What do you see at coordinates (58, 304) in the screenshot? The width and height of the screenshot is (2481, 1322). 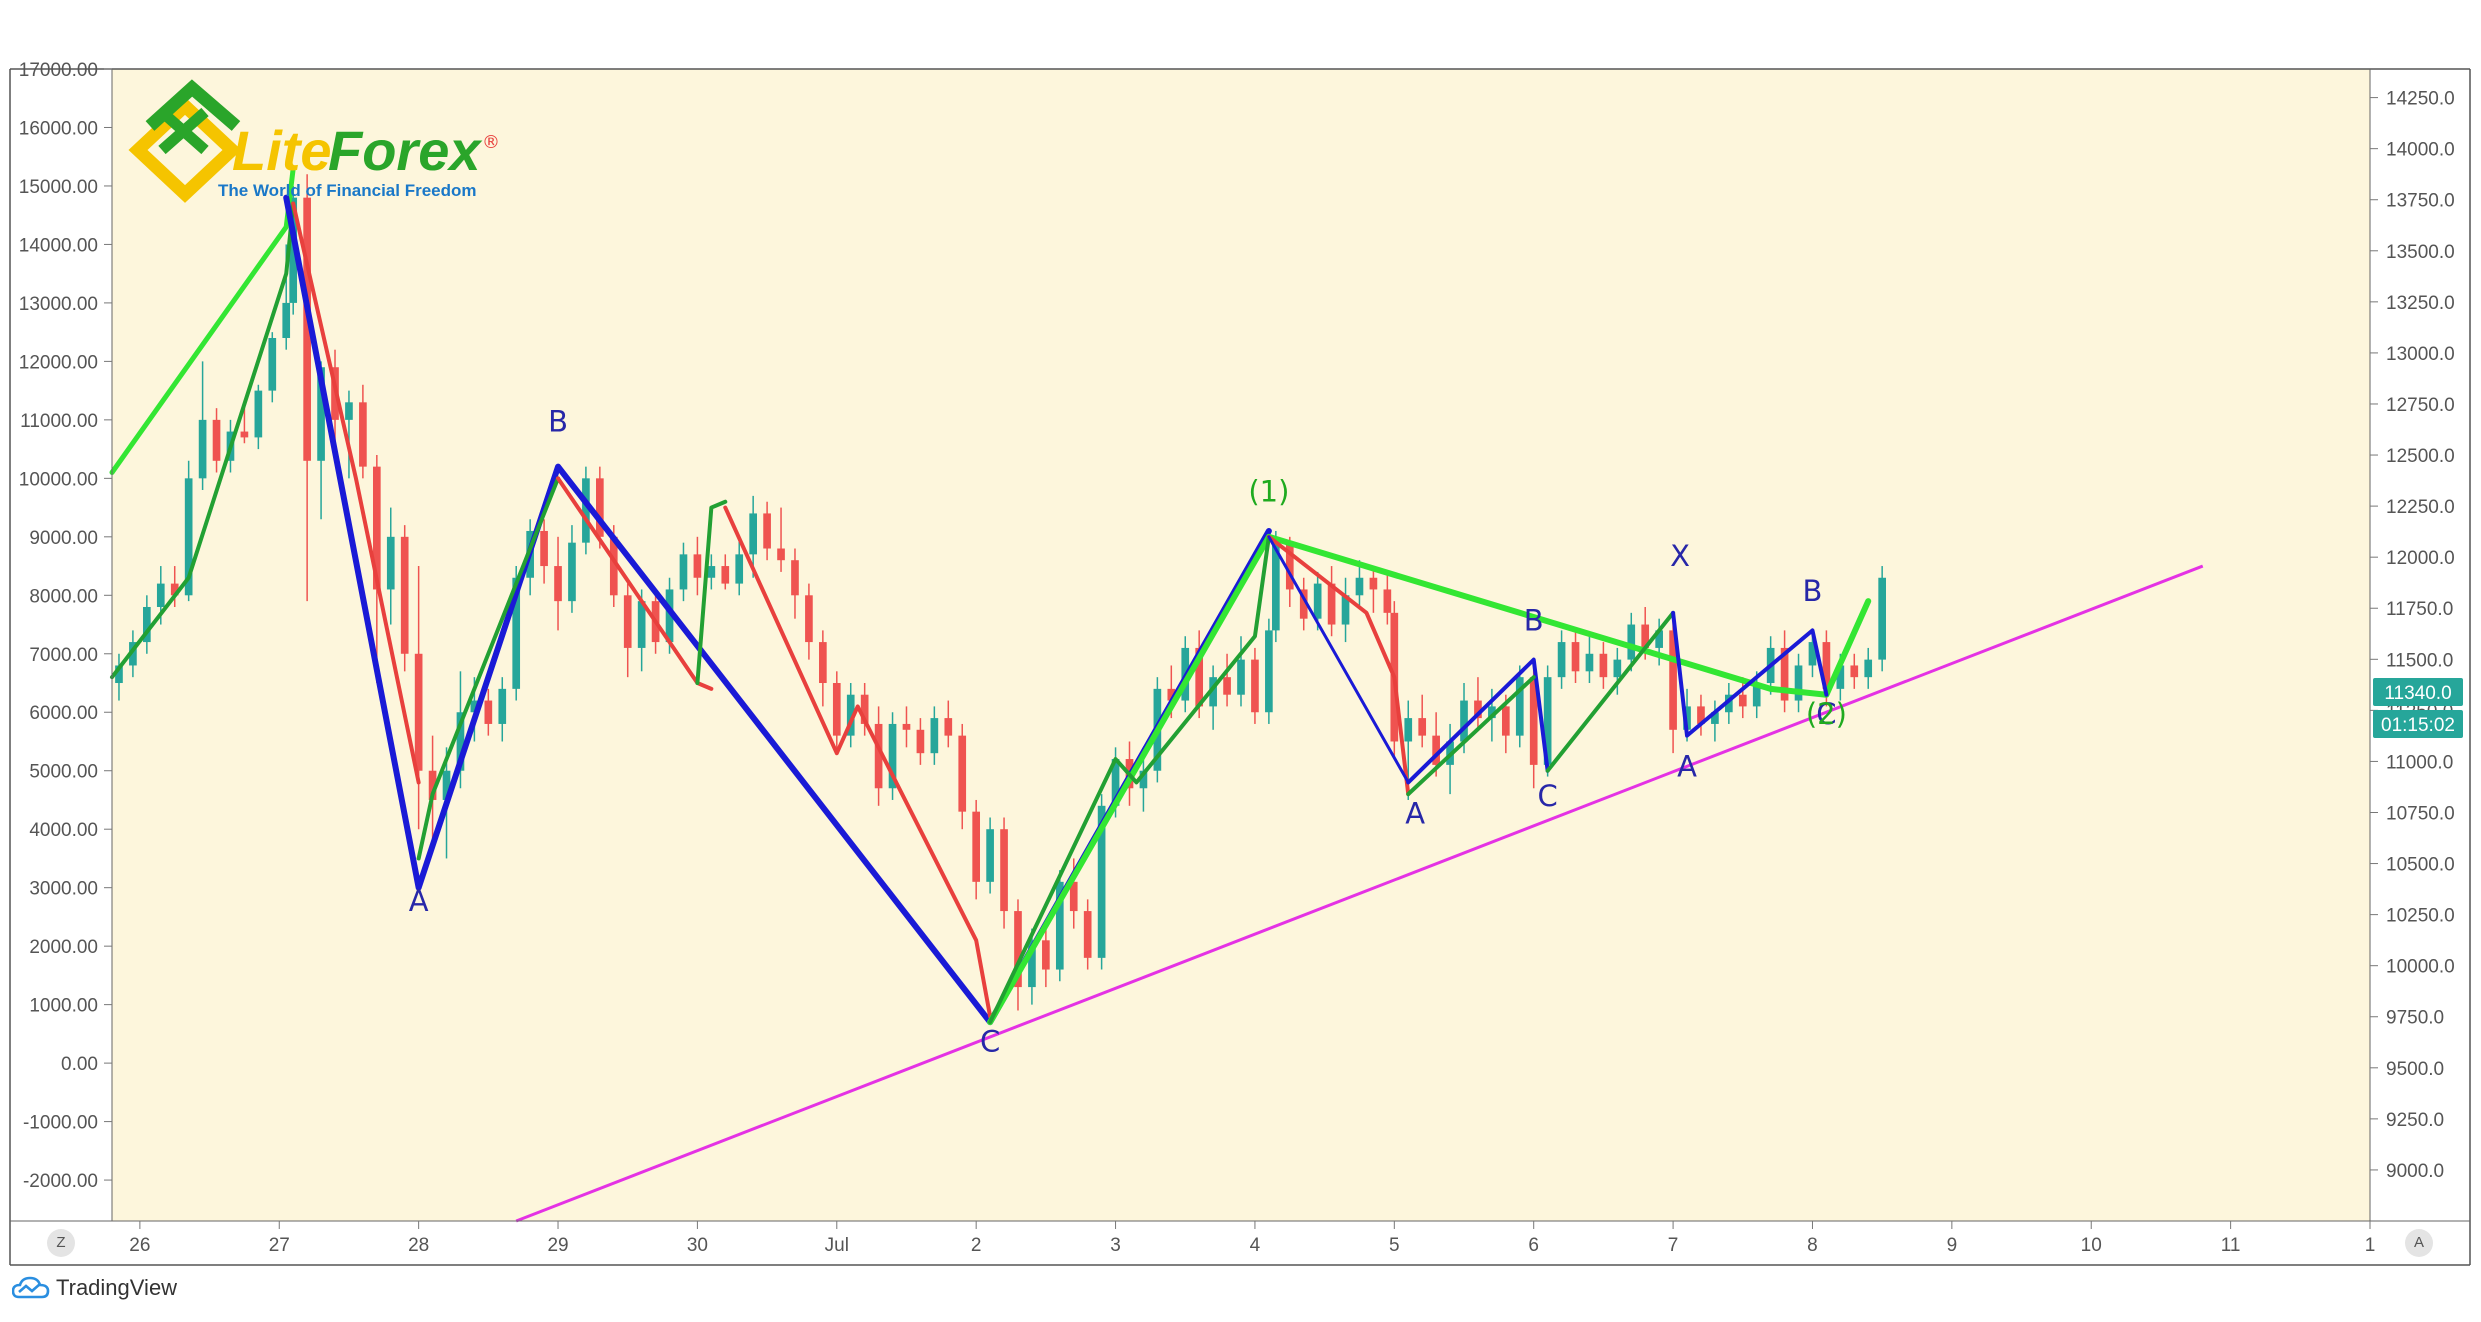 I see `left-axis-label: 13000.00` at bounding box center [58, 304].